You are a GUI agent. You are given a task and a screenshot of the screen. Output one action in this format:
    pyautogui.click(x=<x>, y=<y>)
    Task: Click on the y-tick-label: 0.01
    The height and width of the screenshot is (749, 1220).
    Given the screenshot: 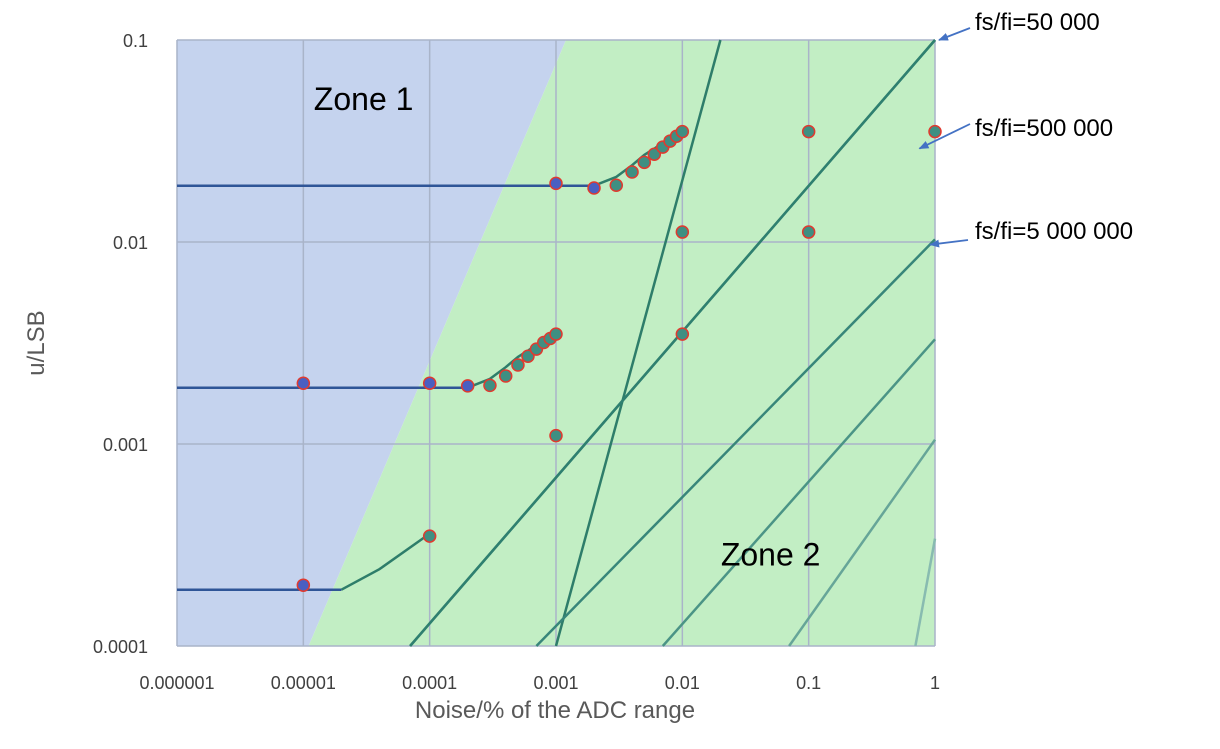 What is the action you would take?
    pyautogui.click(x=130, y=243)
    